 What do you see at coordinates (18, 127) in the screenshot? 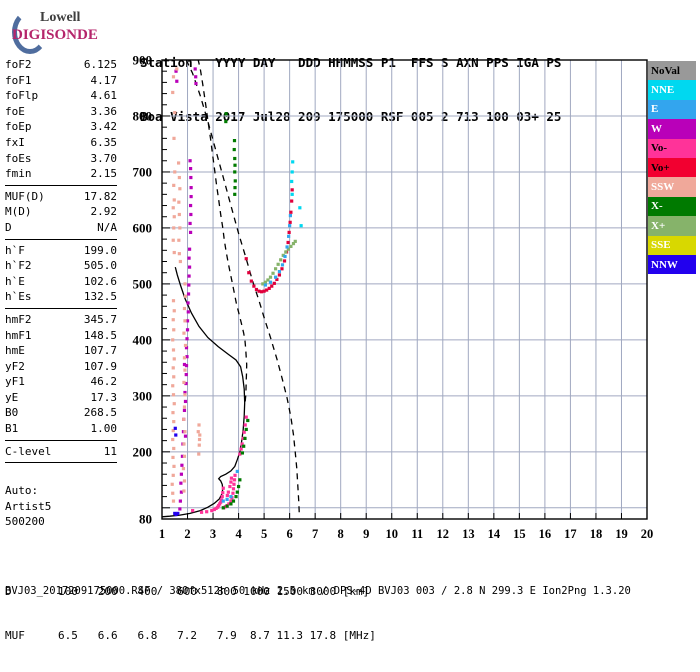
I see `param-key: foEp` at bounding box center [18, 127].